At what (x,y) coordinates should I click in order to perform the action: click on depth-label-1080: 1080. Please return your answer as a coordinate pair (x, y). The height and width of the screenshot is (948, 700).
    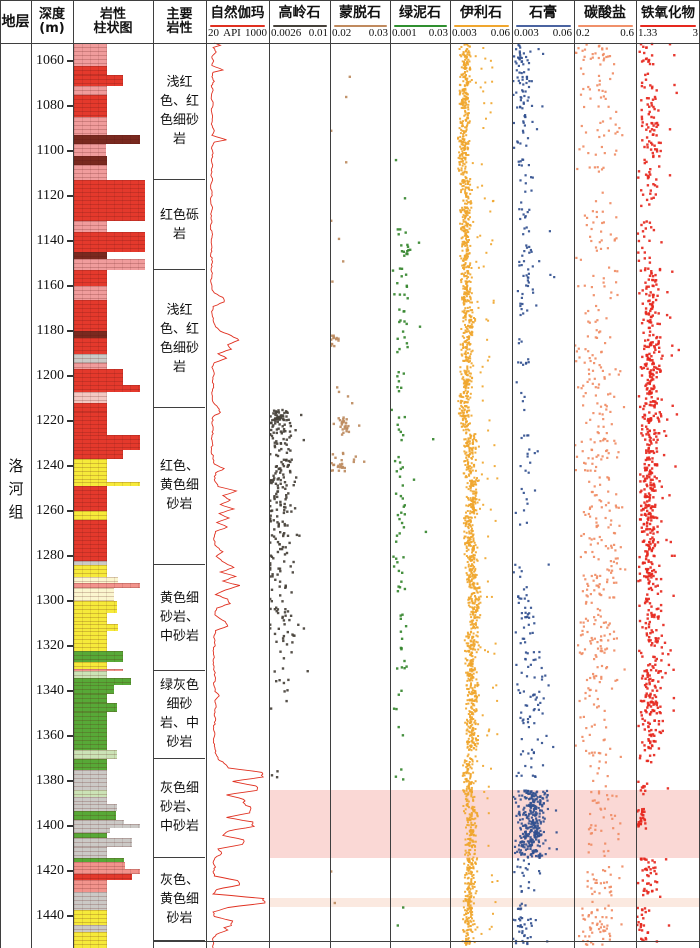
    Looking at the image, I should click on (50, 106).